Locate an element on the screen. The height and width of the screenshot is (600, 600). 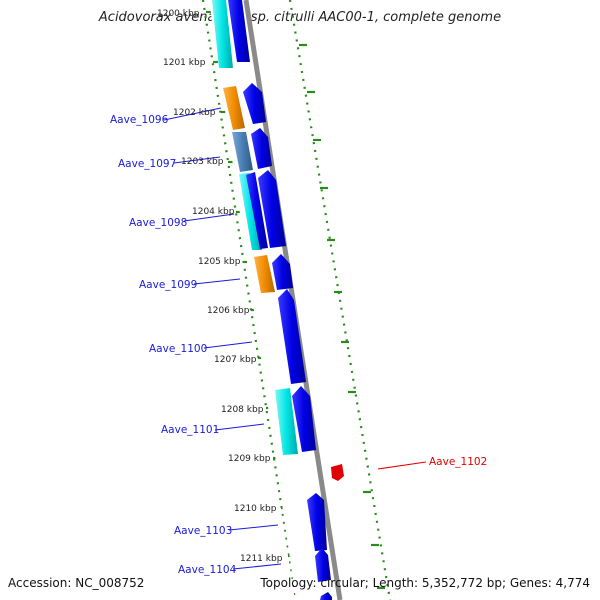
cds-aave-1100-blue is located at coordinates (292, 336).